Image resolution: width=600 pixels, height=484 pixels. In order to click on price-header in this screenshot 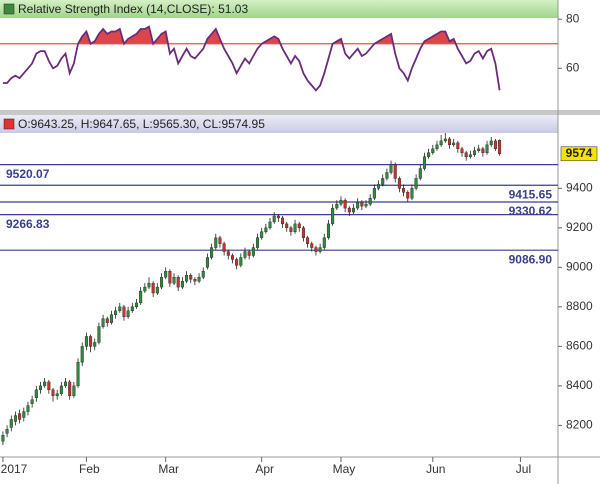, I will do `click(279, 124)`.